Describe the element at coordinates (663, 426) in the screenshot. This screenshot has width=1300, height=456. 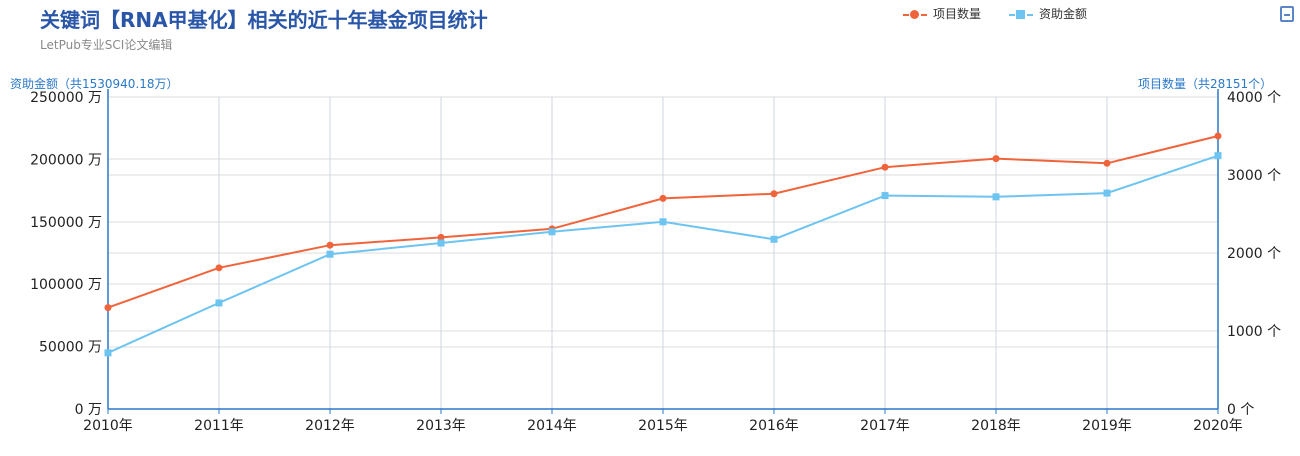
I see `x-tick-label: 2015年` at that location.